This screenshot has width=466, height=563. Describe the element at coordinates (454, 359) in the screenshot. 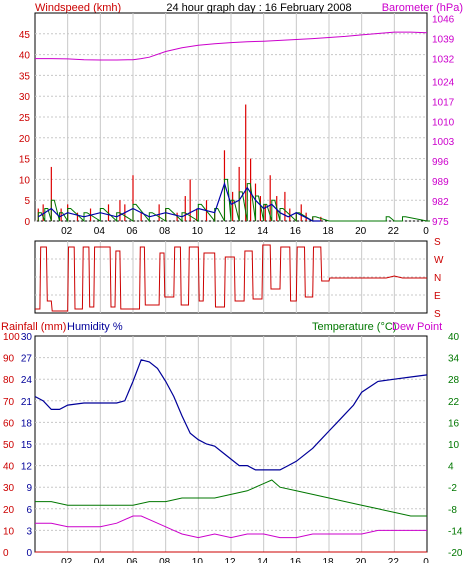

I see `temperature-tick-34: 34` at that location.